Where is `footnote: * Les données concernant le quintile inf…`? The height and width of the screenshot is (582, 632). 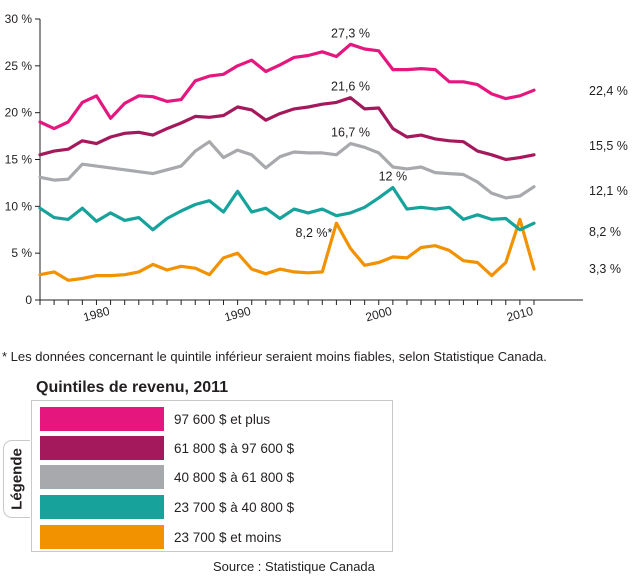 footnote: * Les données concernant le quintile inf… is located at coordinates (274, 356).